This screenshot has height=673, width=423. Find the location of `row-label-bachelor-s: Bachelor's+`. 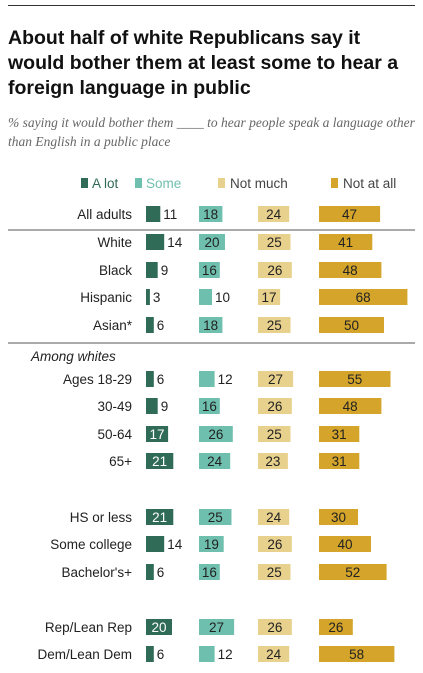

row-label-bachelor-s: Bachelor's+ is located at coordinates (97, 572).